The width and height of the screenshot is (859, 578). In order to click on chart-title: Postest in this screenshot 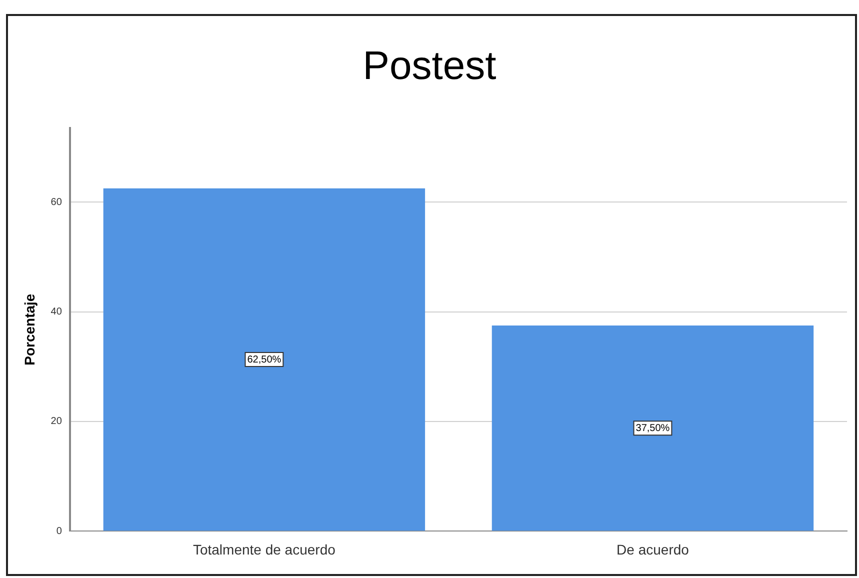, I will do `click(430, 66)`.